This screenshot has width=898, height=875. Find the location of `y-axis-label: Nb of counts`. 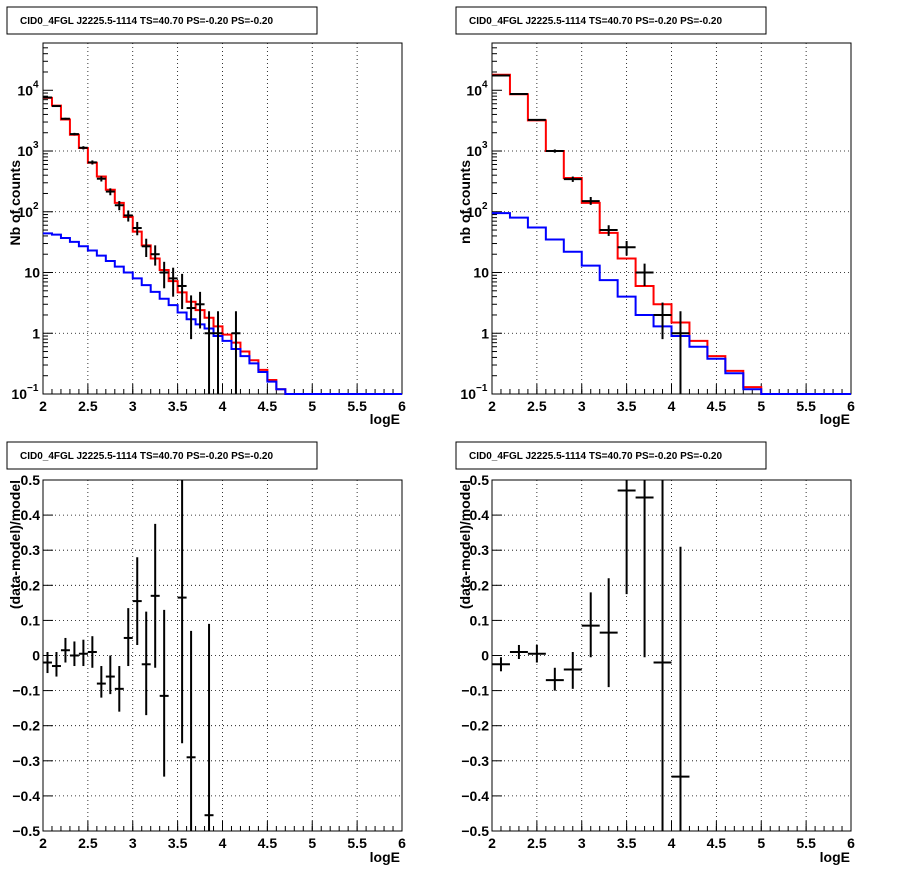

y-axis-label: Nb of counts is located at coordinates (15, 203).